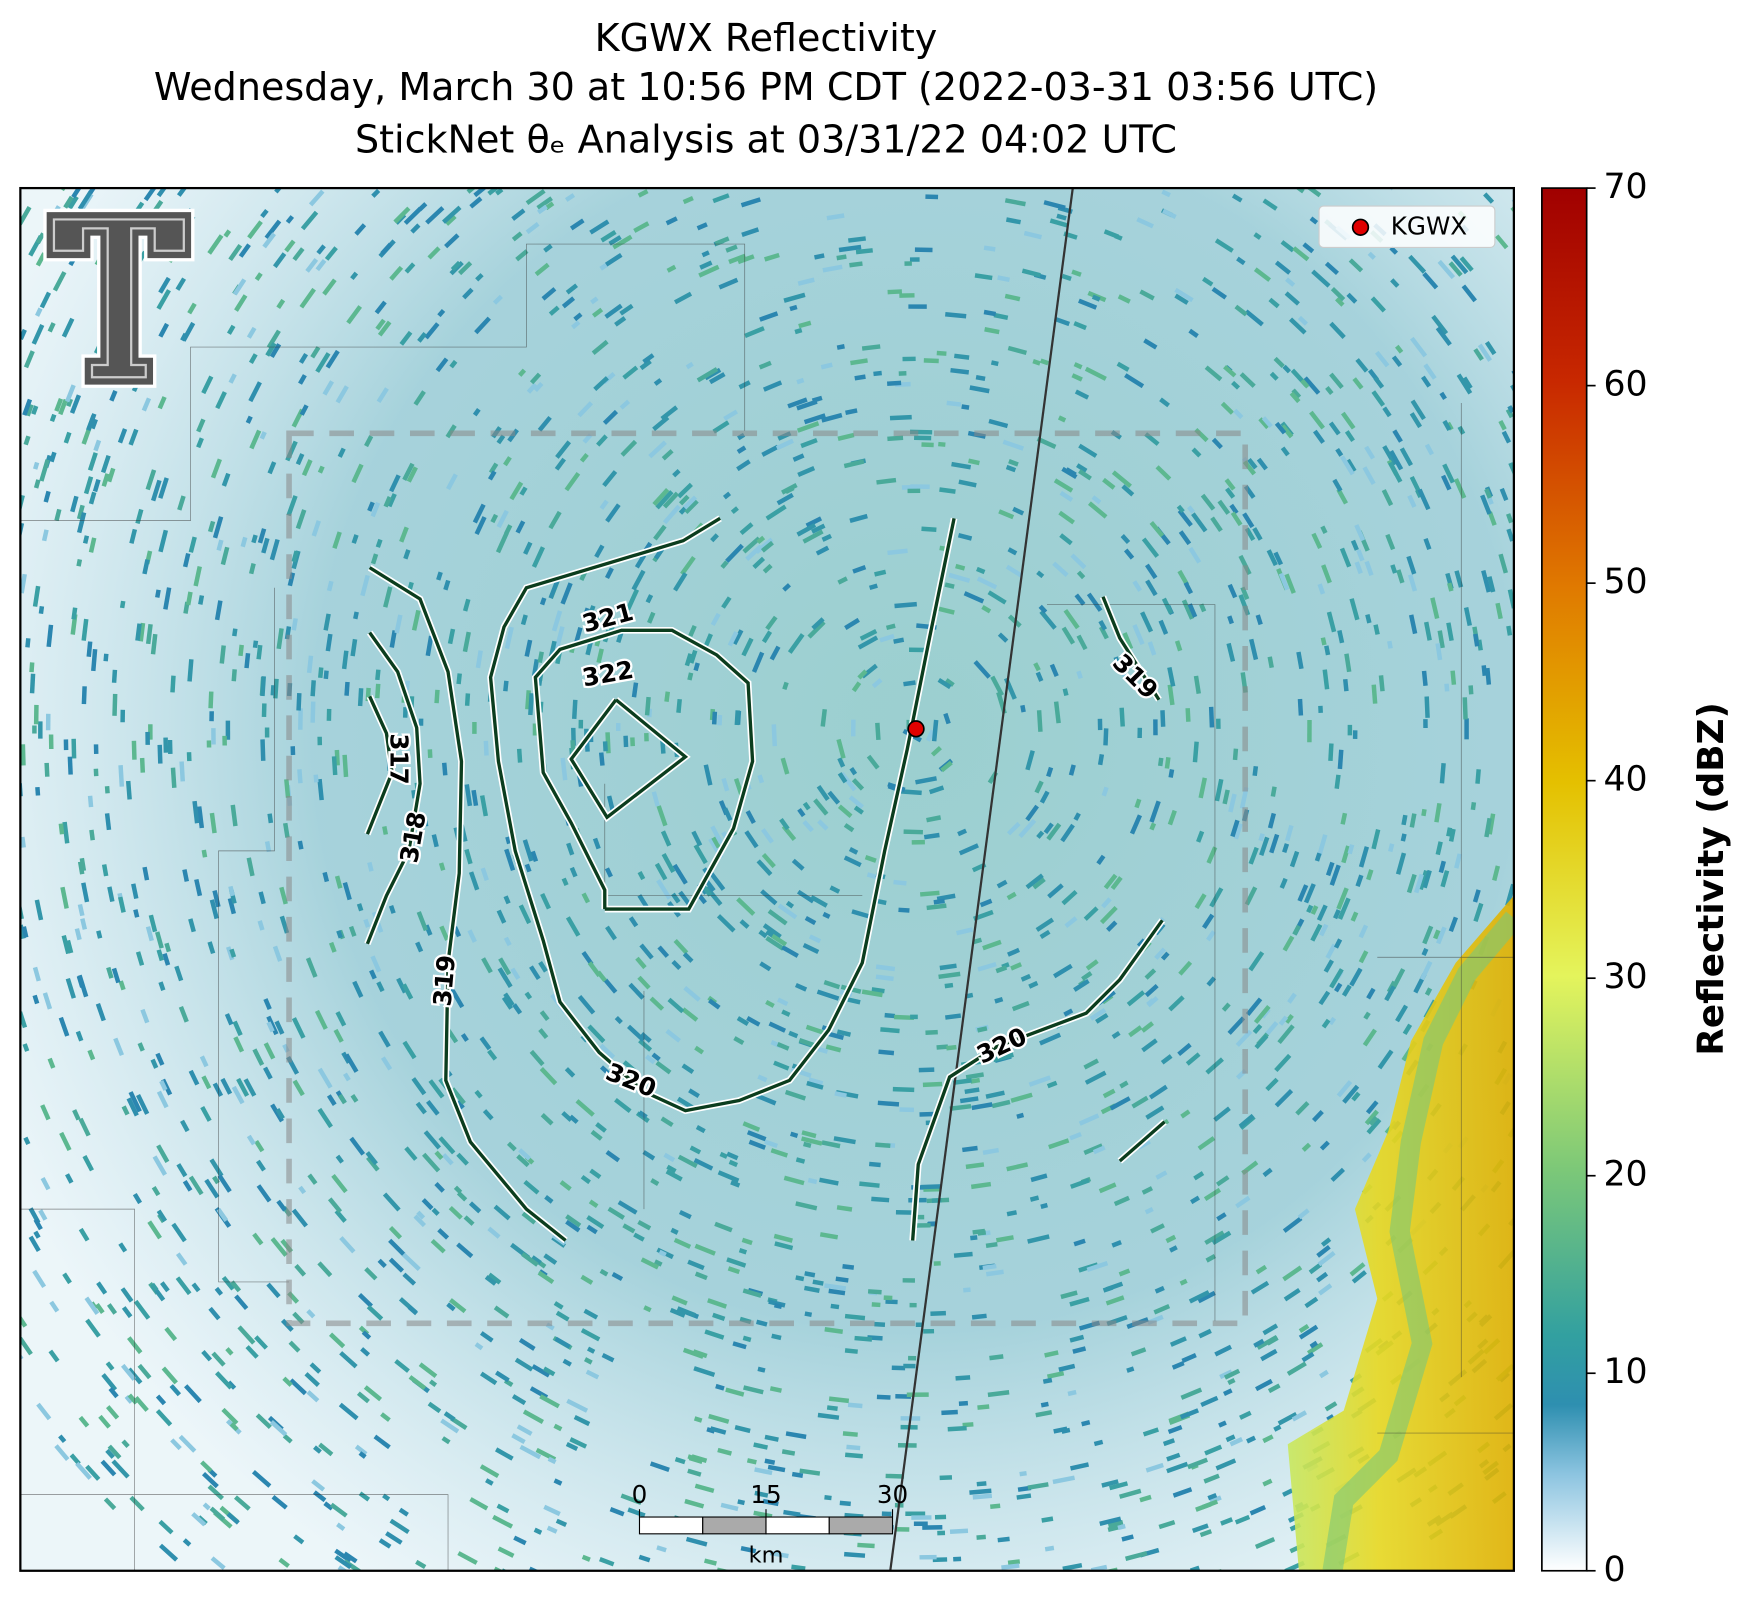 Image resolution: width=1738 pixels, height=1605 pixels. I want to click on contour-line, so click(467, 904).